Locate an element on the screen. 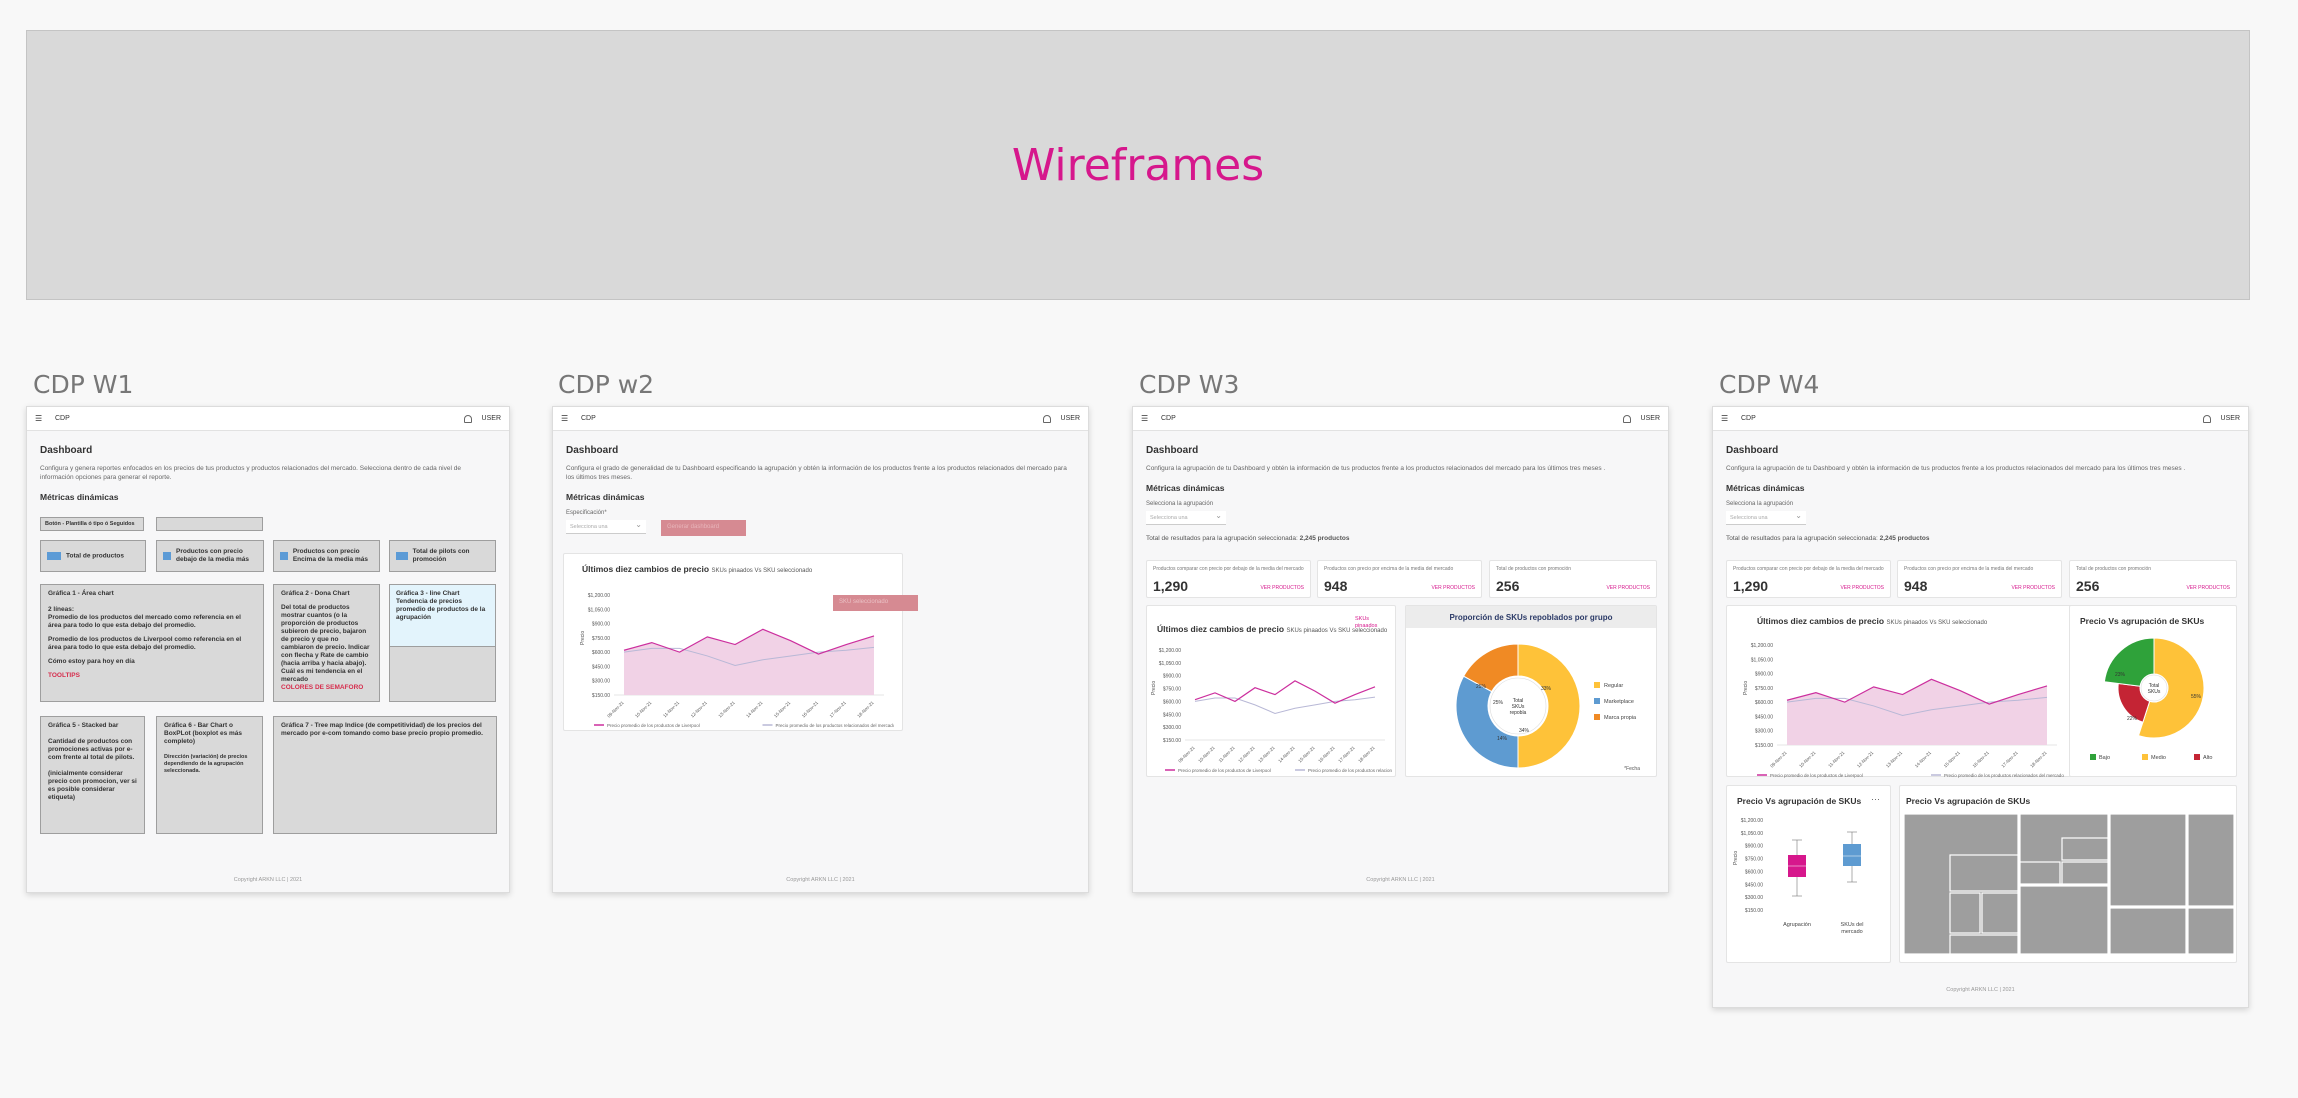 The image size is (2298, 1098). frame-title-w3: CDP W3 is located at coordinates (1189, 384).